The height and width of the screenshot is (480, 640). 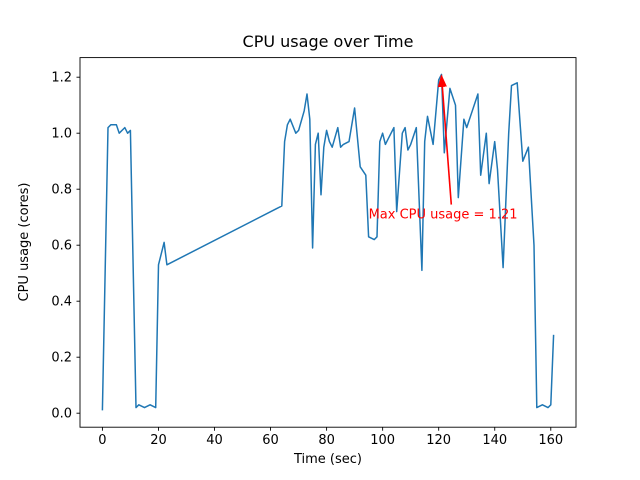 What do you see at coordinates (214, 440) in the screenshot?
I see `x-tick-label: 40` at bounding box center [214, 440].